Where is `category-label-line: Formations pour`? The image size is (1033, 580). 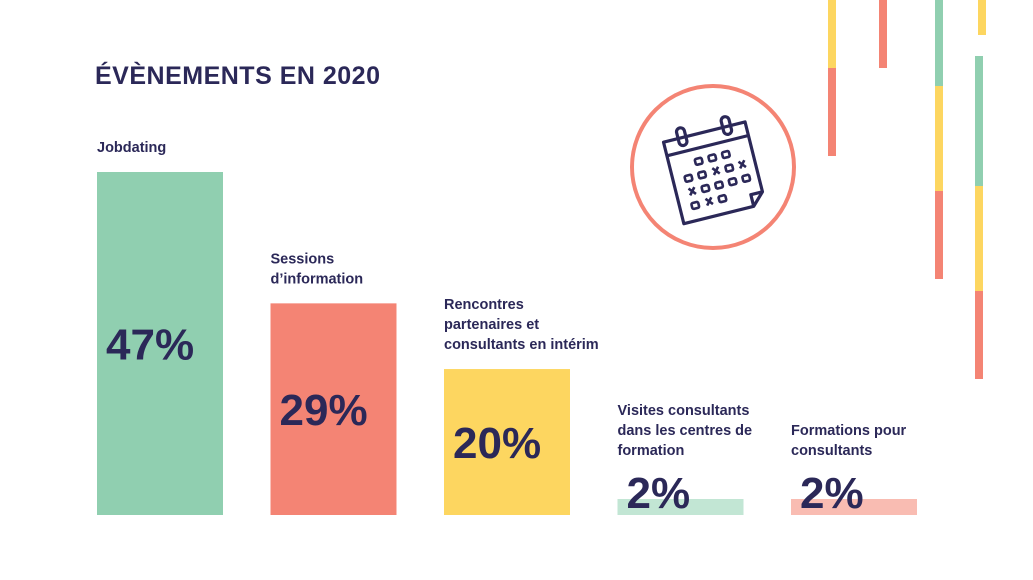
category-label-line: Formations pour is located at coordinates (849, 431).